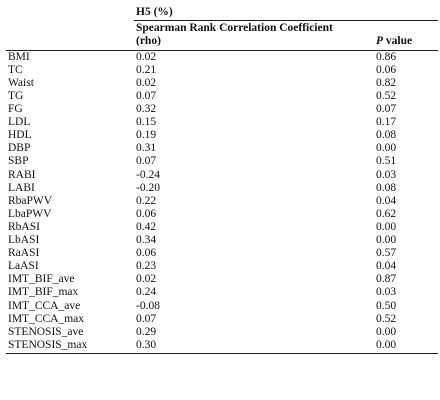  Describe the element at coordinates (386, 56) in the screenshot. I see `pvalue-cell: 0.86` at that location.